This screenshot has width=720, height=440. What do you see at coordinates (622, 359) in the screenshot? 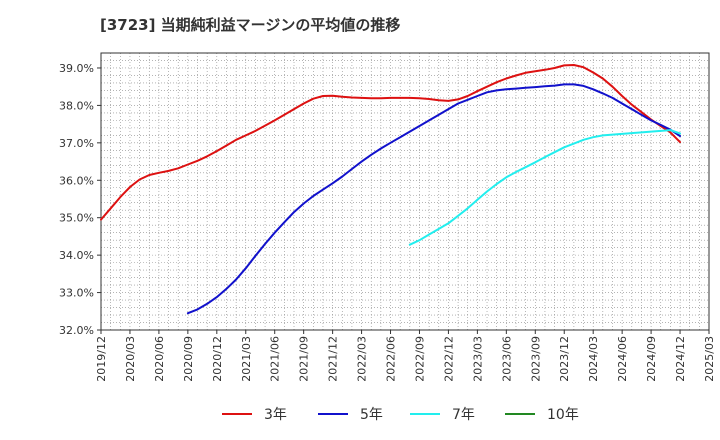
I see `x-tick-label: 2024/06` at bounding box center [622, 359].